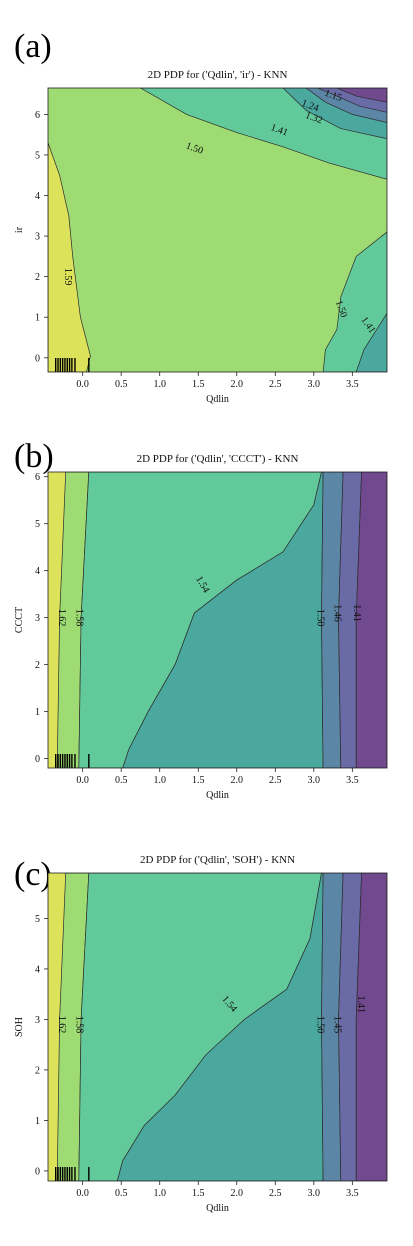 This screenshot has height=1246, width=413. Describe the element at coordinates (217, 860) in the screenshot. I see `chart-title: 2D PDP for ('Qdlin', 'SOH') - KNN` at that location.